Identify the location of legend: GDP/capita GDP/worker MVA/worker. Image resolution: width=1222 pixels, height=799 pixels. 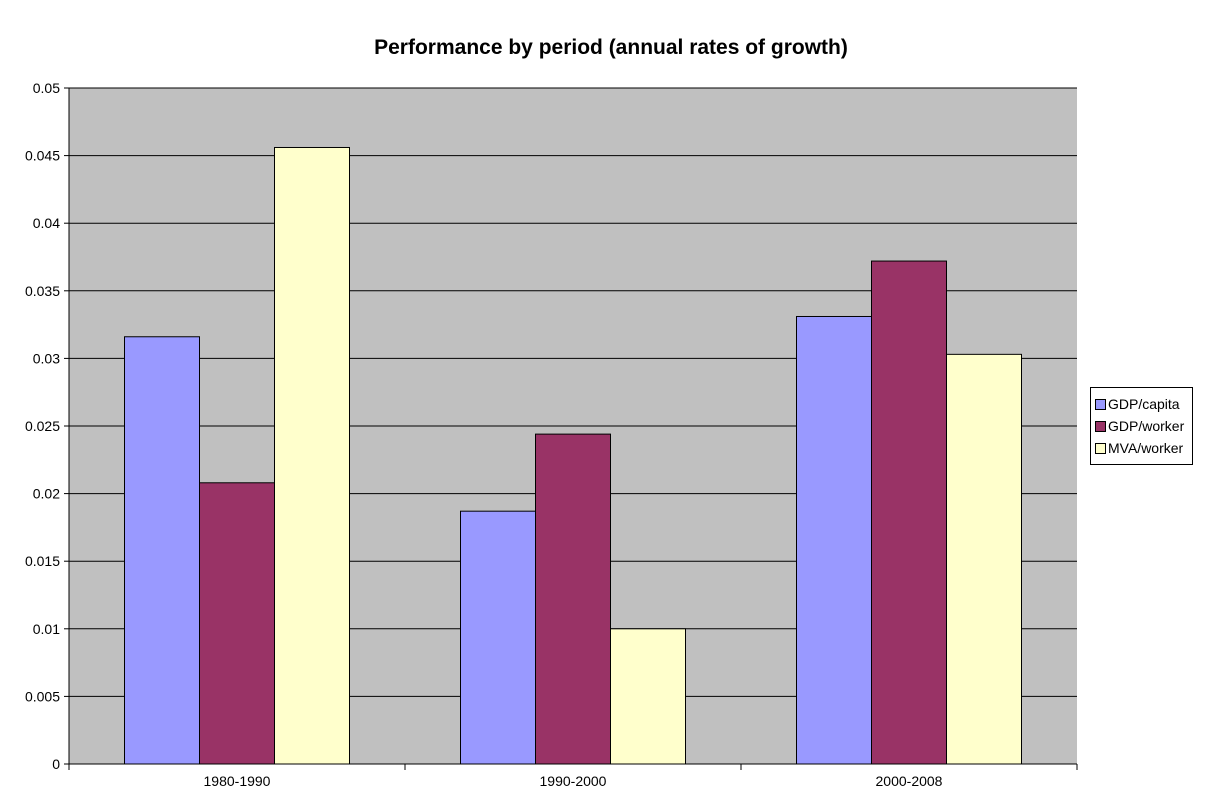
(1141, 426).